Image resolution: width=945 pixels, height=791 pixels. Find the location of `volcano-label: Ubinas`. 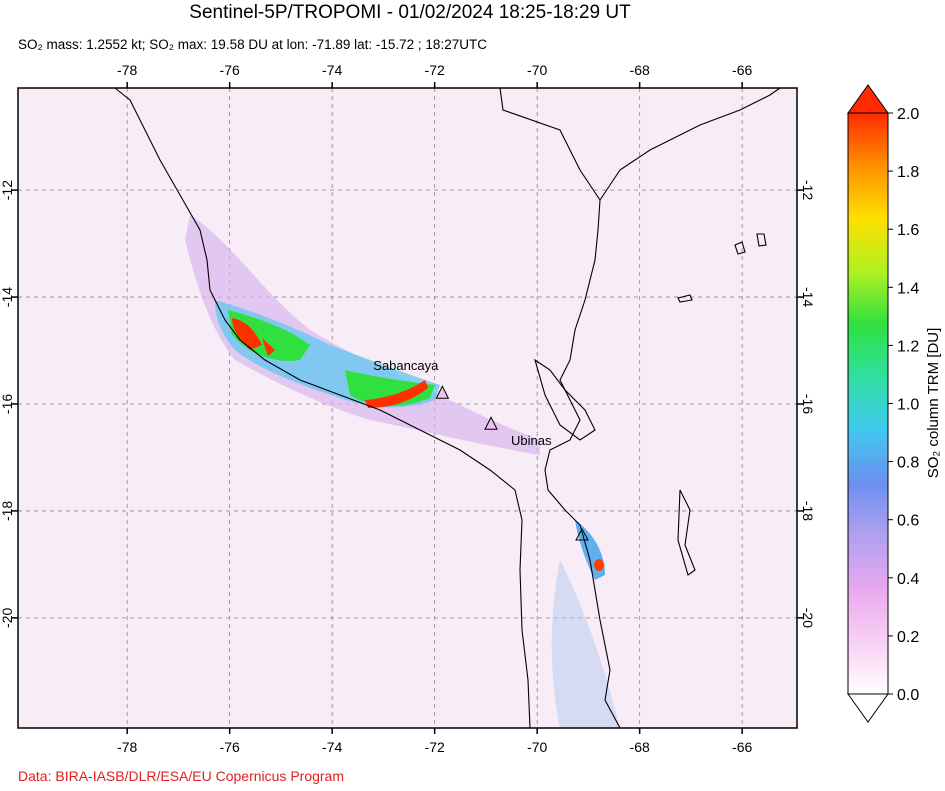

volcano-label: Ubinas is located at coordinates (531, 440).